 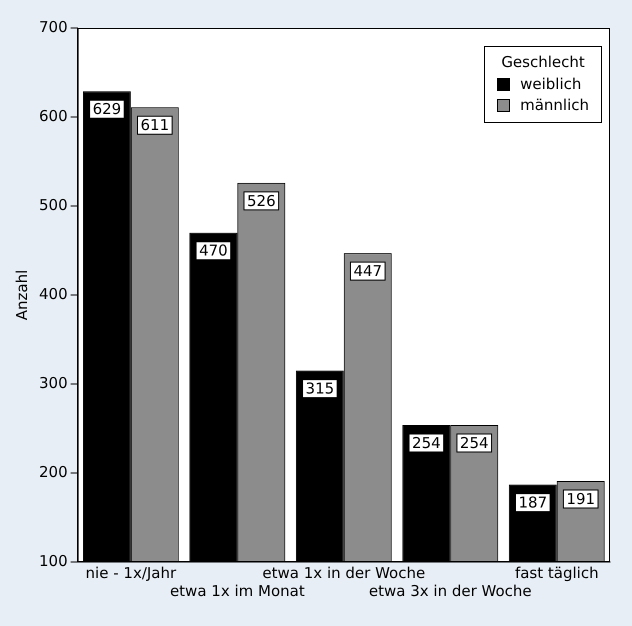 What do you see at coordinates (53, 383) in the screenshot?
I see `y-tick-label: 300` at bounding box center [53, 383].